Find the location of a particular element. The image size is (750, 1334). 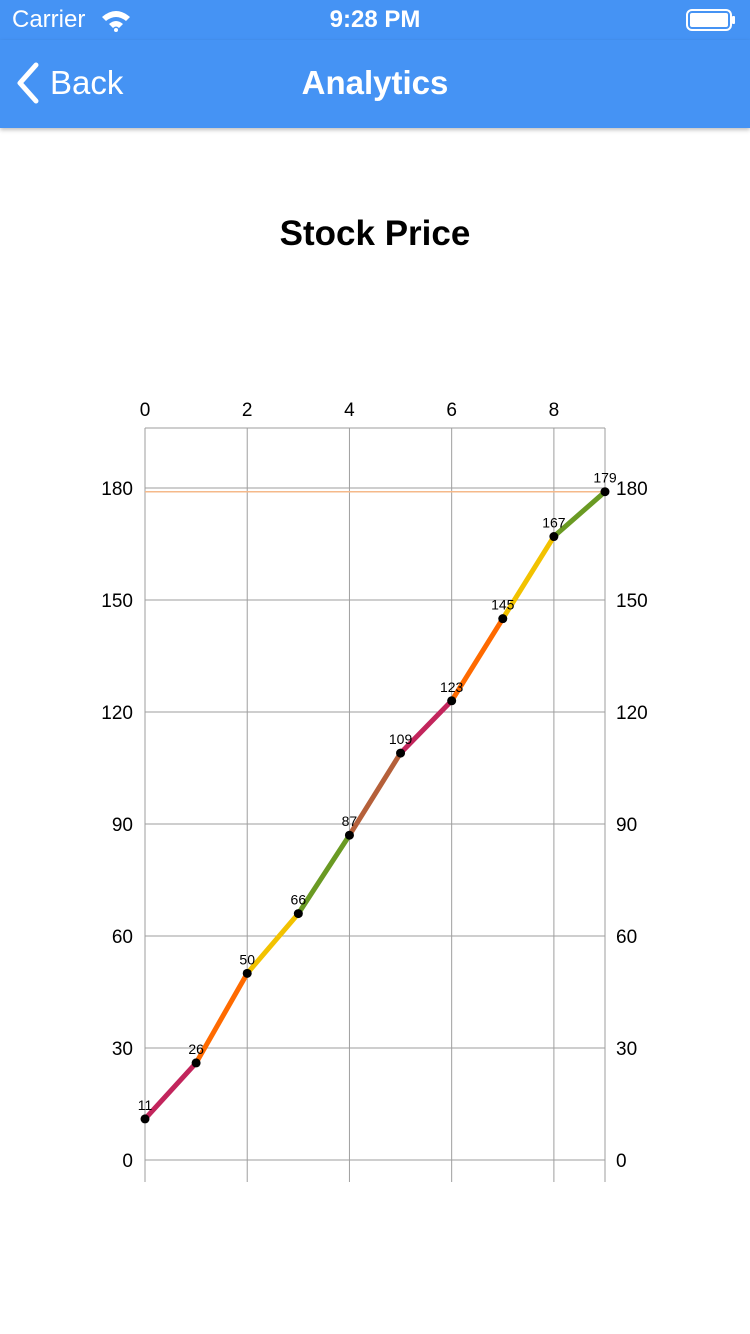

y-tick-label-left: 30 is located at coordinates (122, 1049).